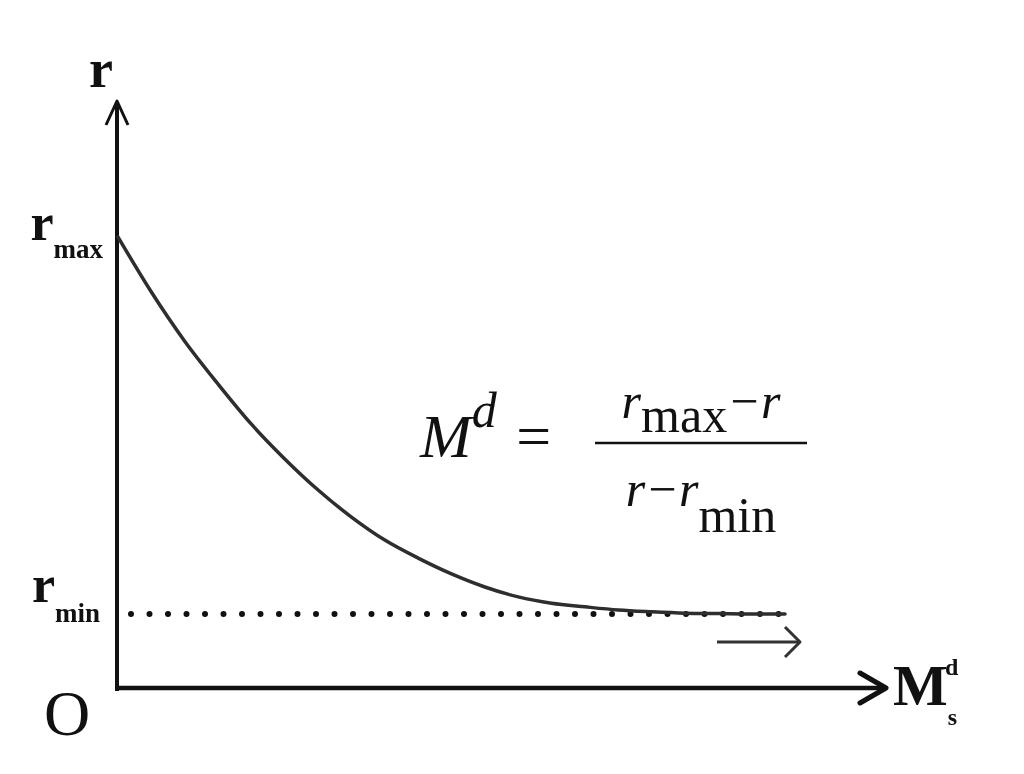 The width and height of the screenshot is (1024, 774). What do you see at coordinates (486, 426) in the screenshot?
I see `annotation: M$^{d}$ =` at bounding box center [486, 426].